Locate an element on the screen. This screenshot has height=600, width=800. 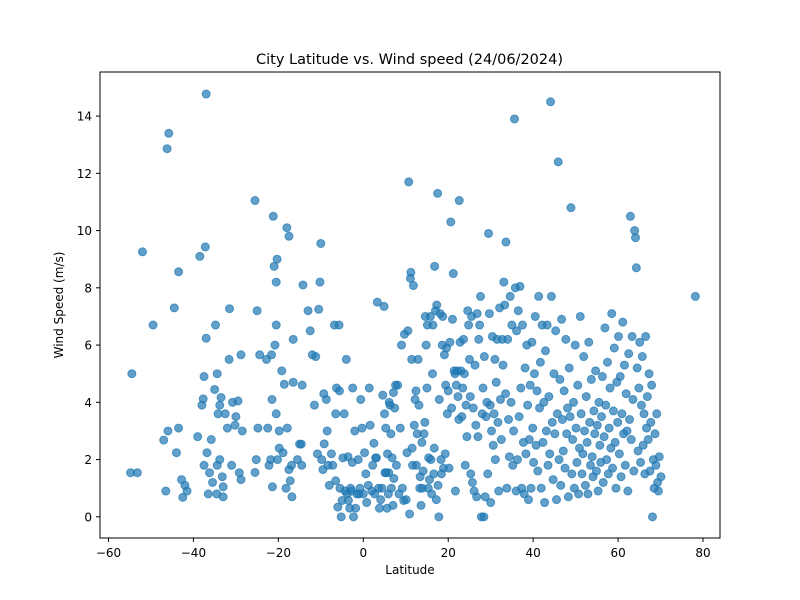
y-axis-ticks: 0 2 4 6 8 10 12 14 is located at coordinates (88, 317).